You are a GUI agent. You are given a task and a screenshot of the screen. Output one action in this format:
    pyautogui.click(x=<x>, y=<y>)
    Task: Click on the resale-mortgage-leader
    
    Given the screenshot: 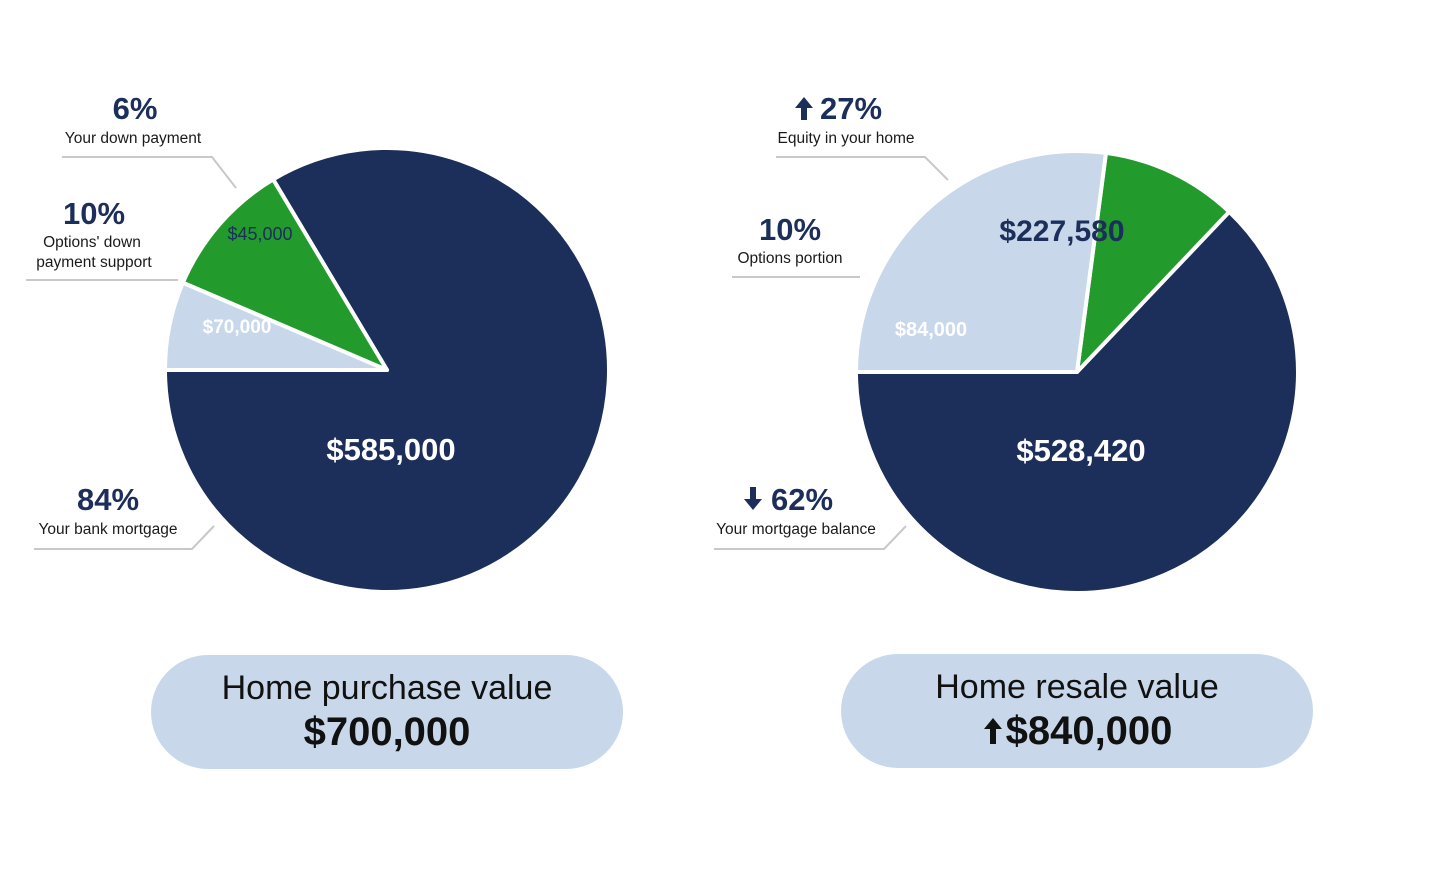 What is the action you would take?
    pyautogui.click(x=810, y=537)
    